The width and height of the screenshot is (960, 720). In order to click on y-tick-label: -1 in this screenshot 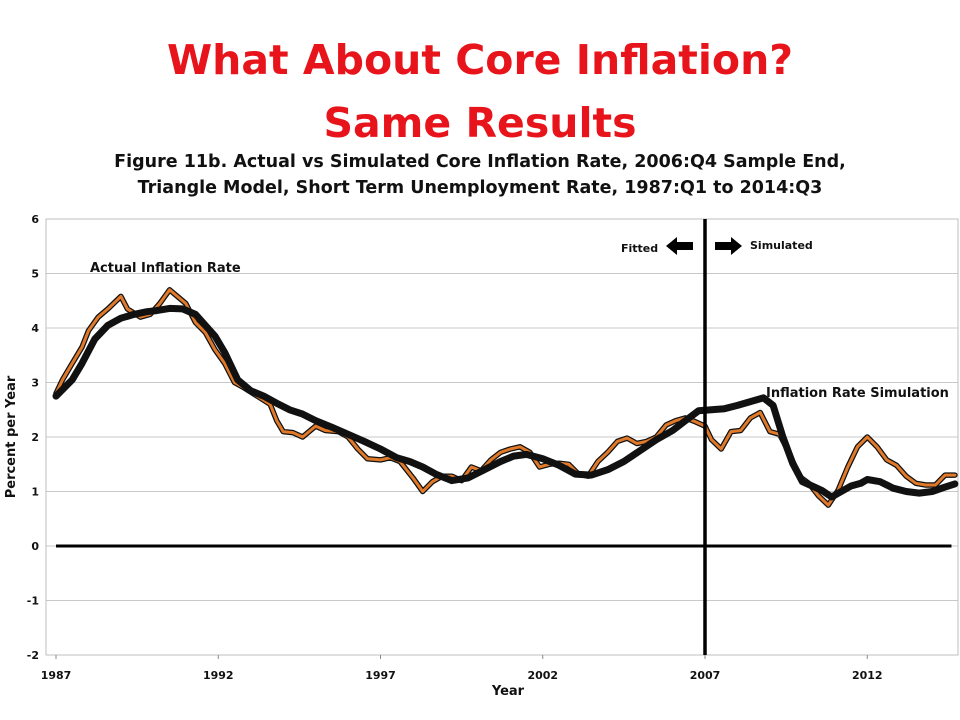, I will do `click(33, 601)`.